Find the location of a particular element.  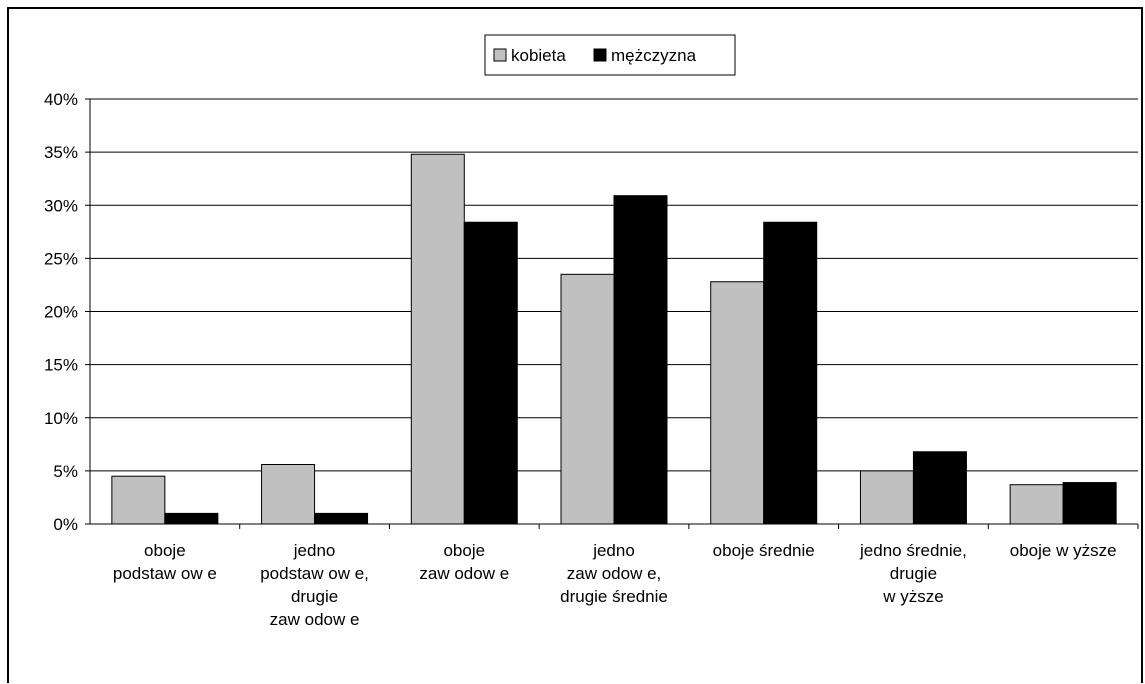

x-category-label: drugie średnie is located at coordinates (614, 596).